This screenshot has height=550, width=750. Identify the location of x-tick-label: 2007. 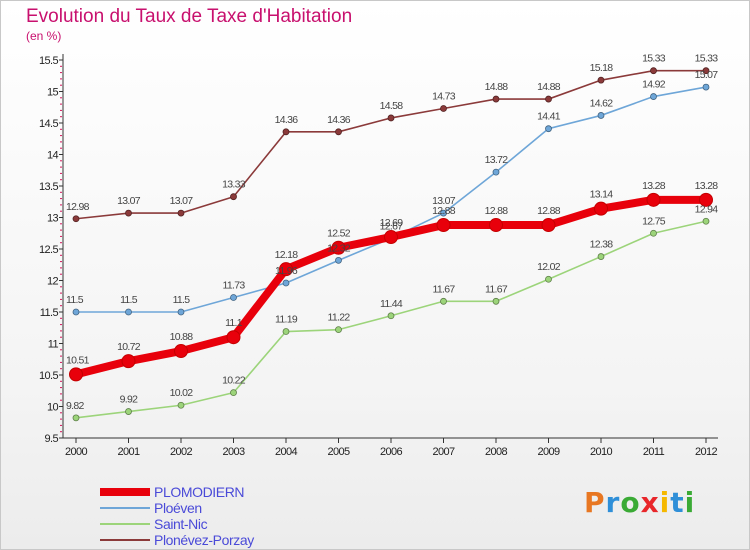
(443, 452).